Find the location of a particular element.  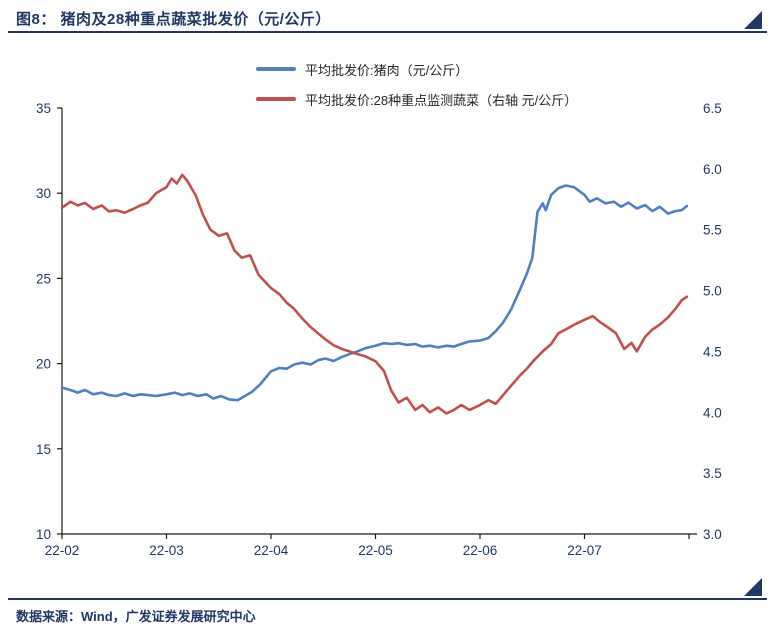

svg-text: 25 is located at coordinates (43, 278).